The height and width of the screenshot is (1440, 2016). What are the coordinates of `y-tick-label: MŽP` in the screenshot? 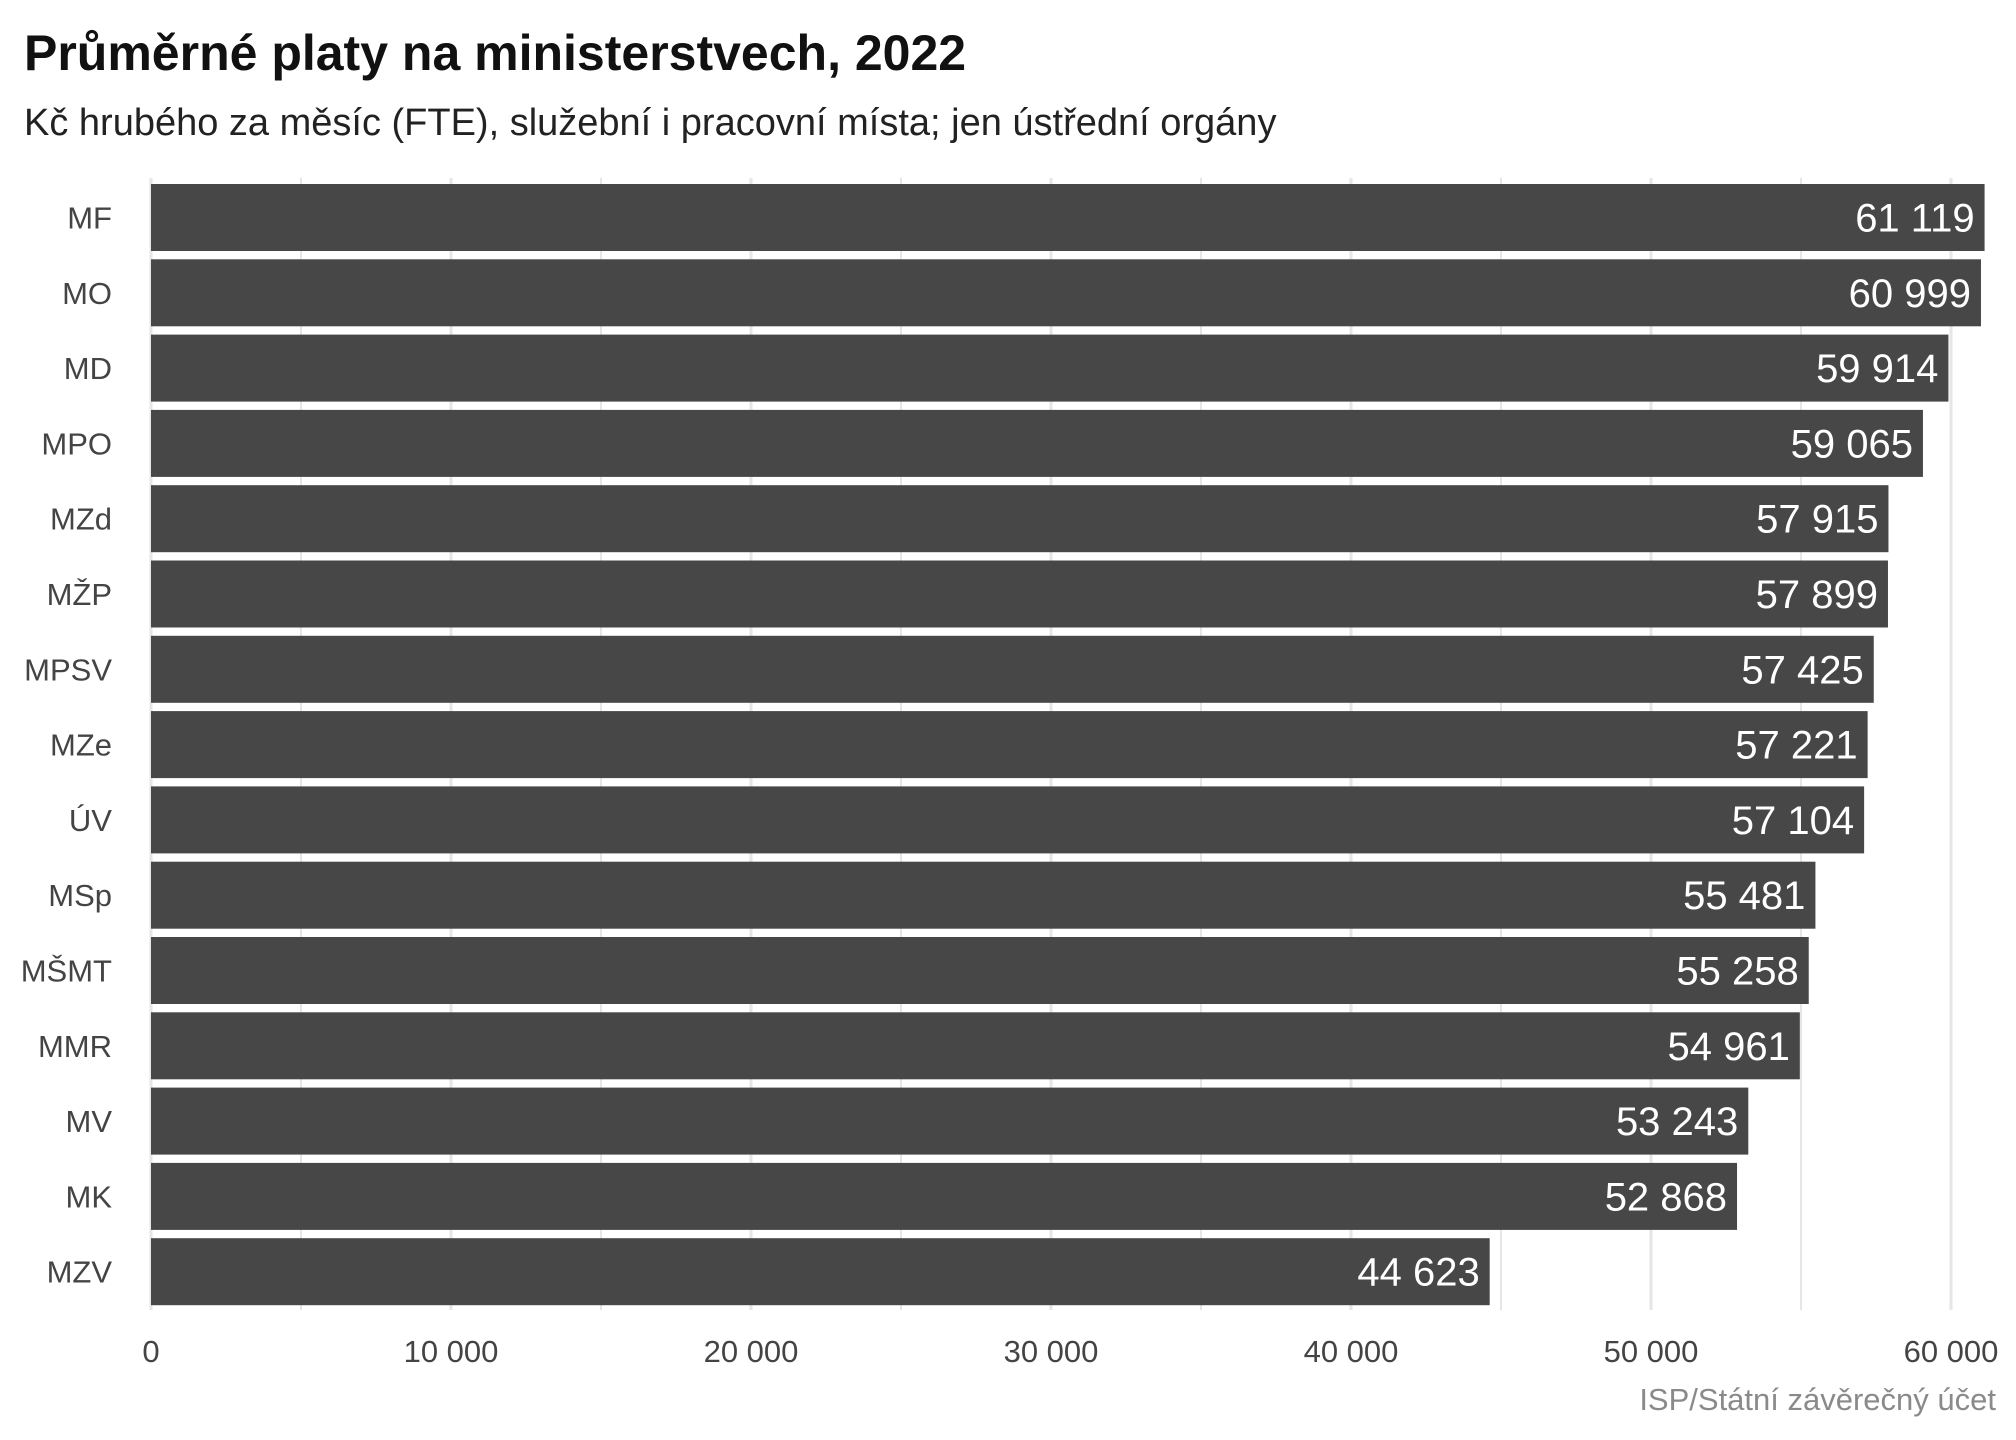 It's located at (79, 594).